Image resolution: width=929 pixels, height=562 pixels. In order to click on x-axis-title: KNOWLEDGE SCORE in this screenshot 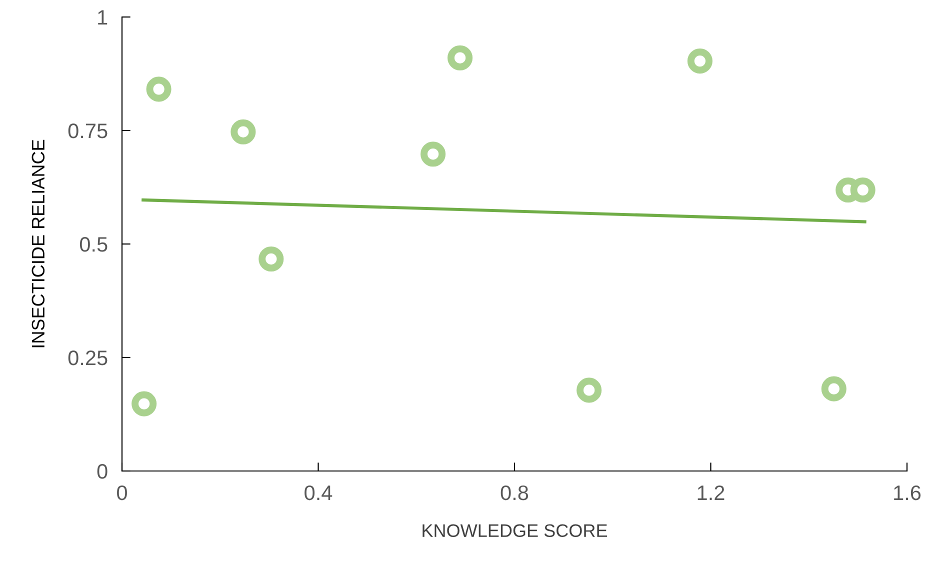, I will do `click(515, 531)`.